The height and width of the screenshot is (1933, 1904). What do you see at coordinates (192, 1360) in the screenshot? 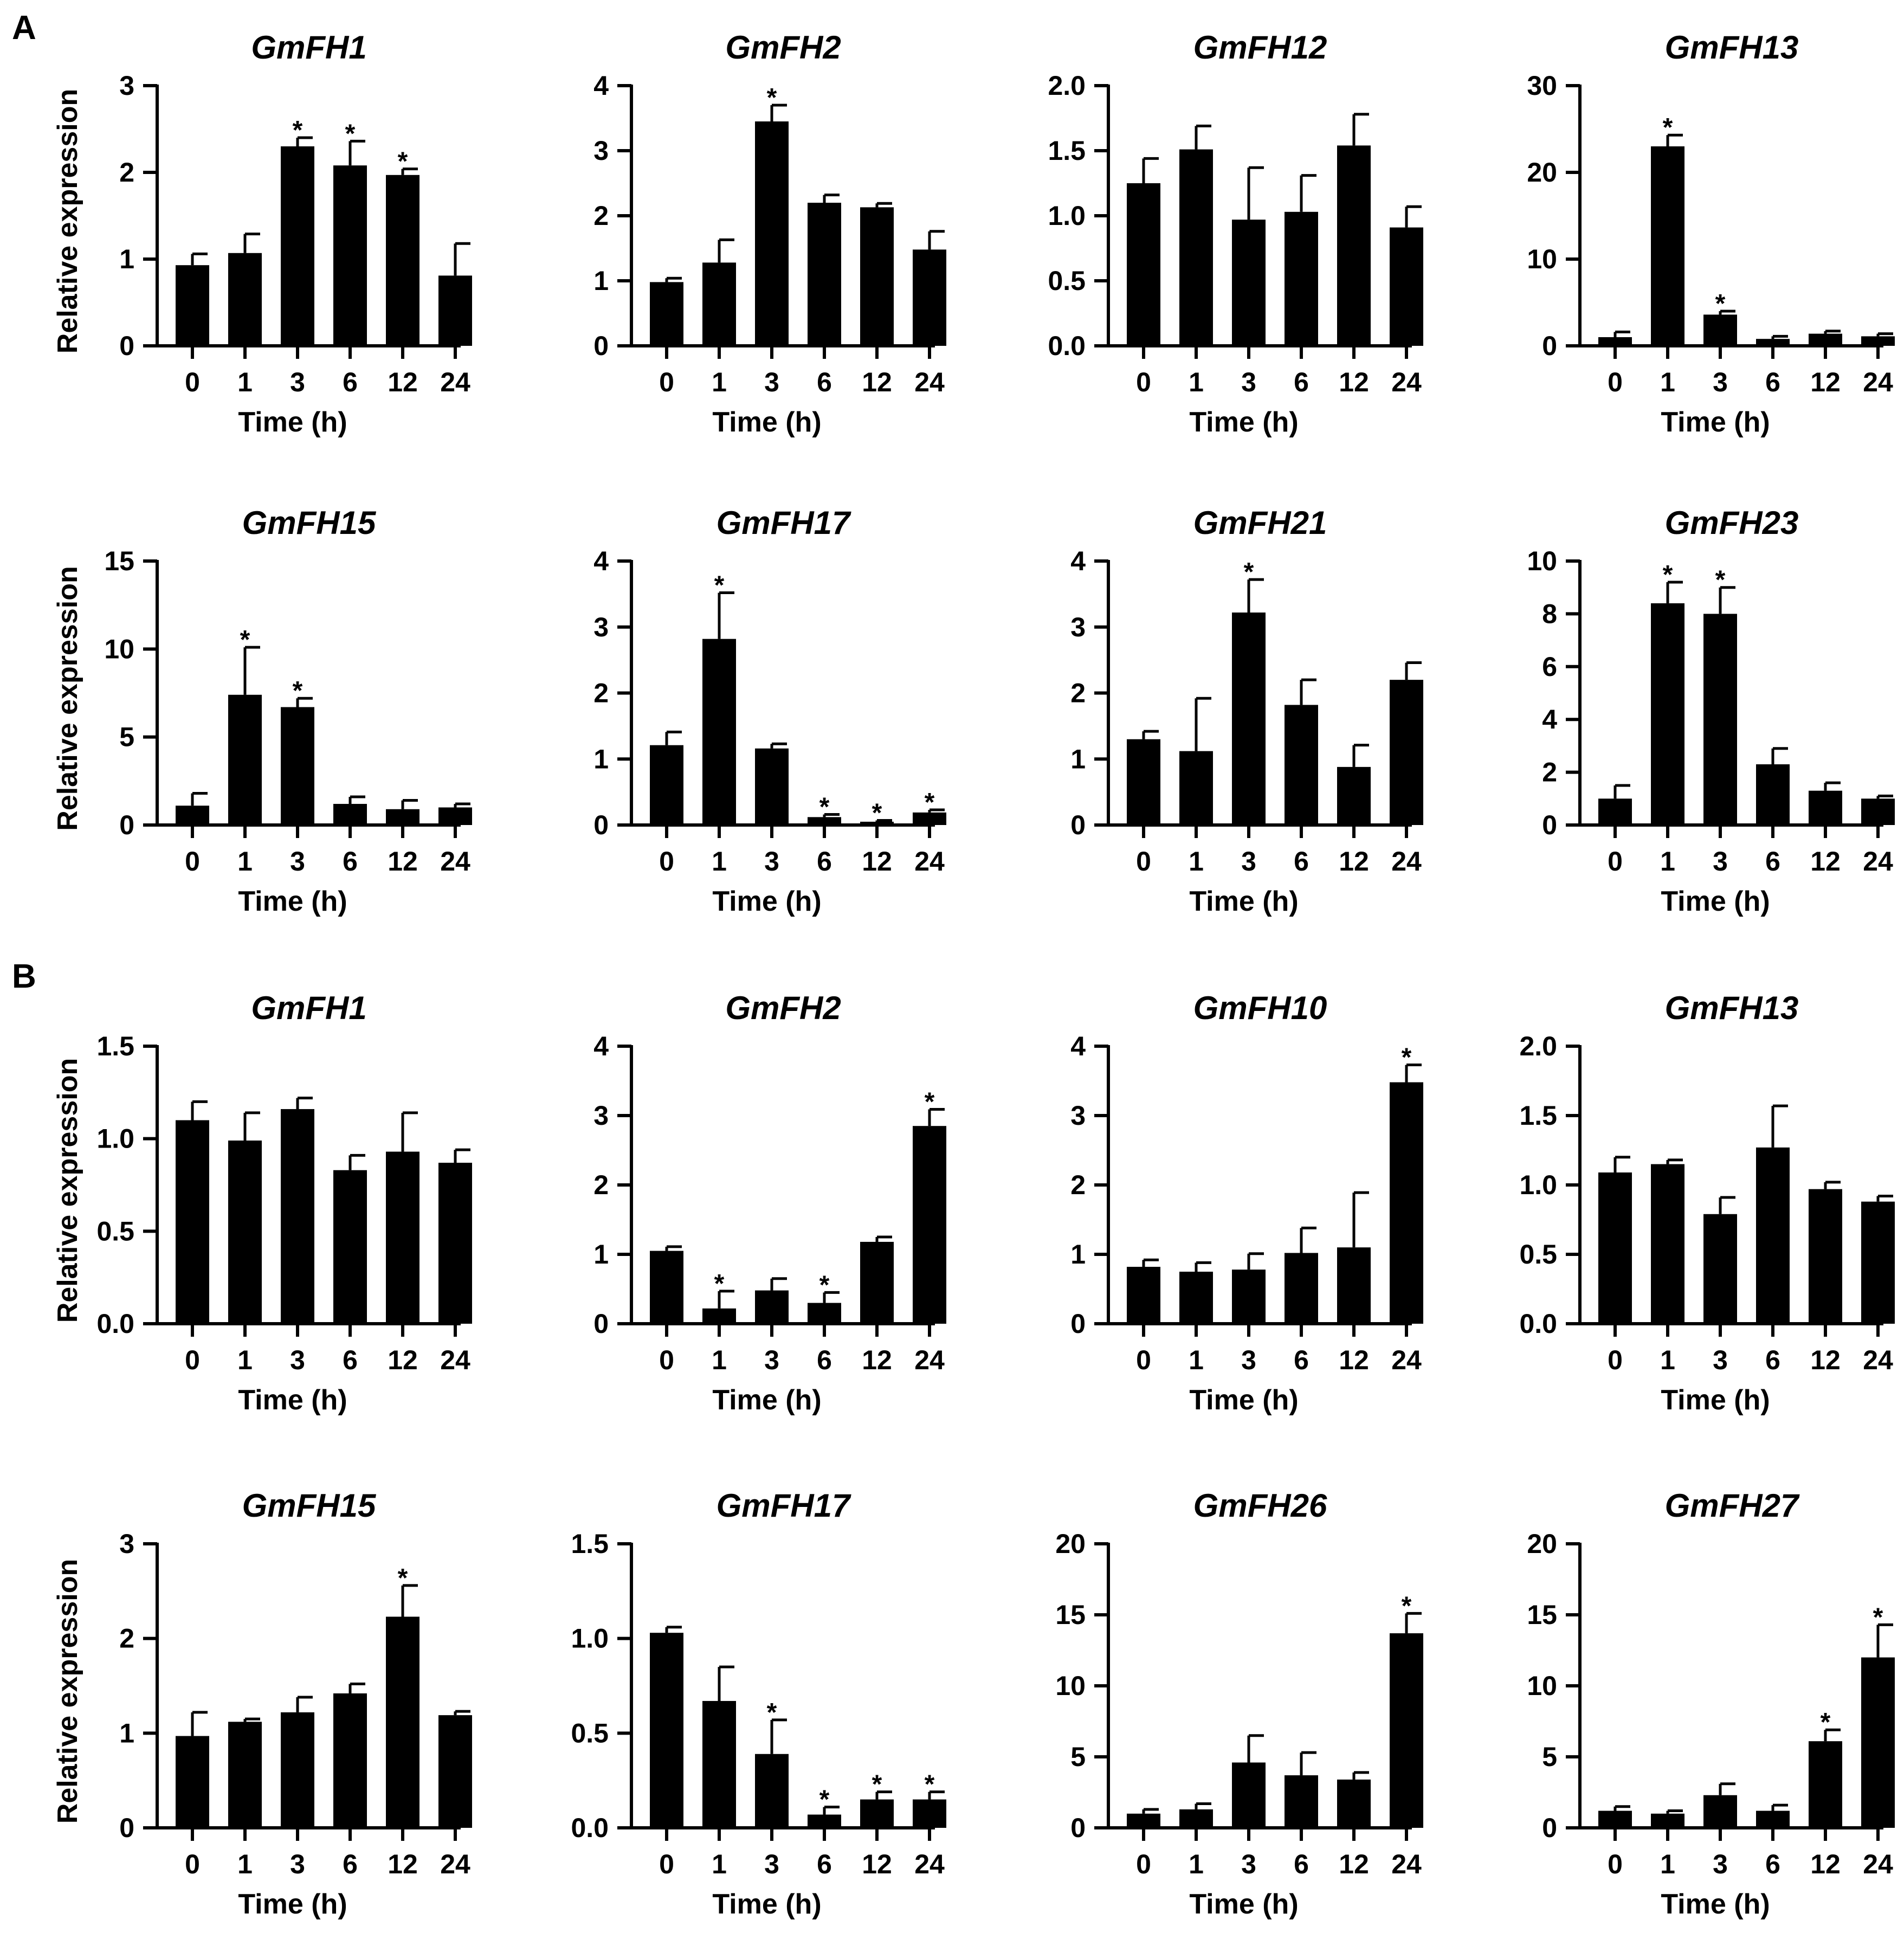
I see `chart-b-gmfh1-x-tick-label: 0` at bounding box center [192, 1360].